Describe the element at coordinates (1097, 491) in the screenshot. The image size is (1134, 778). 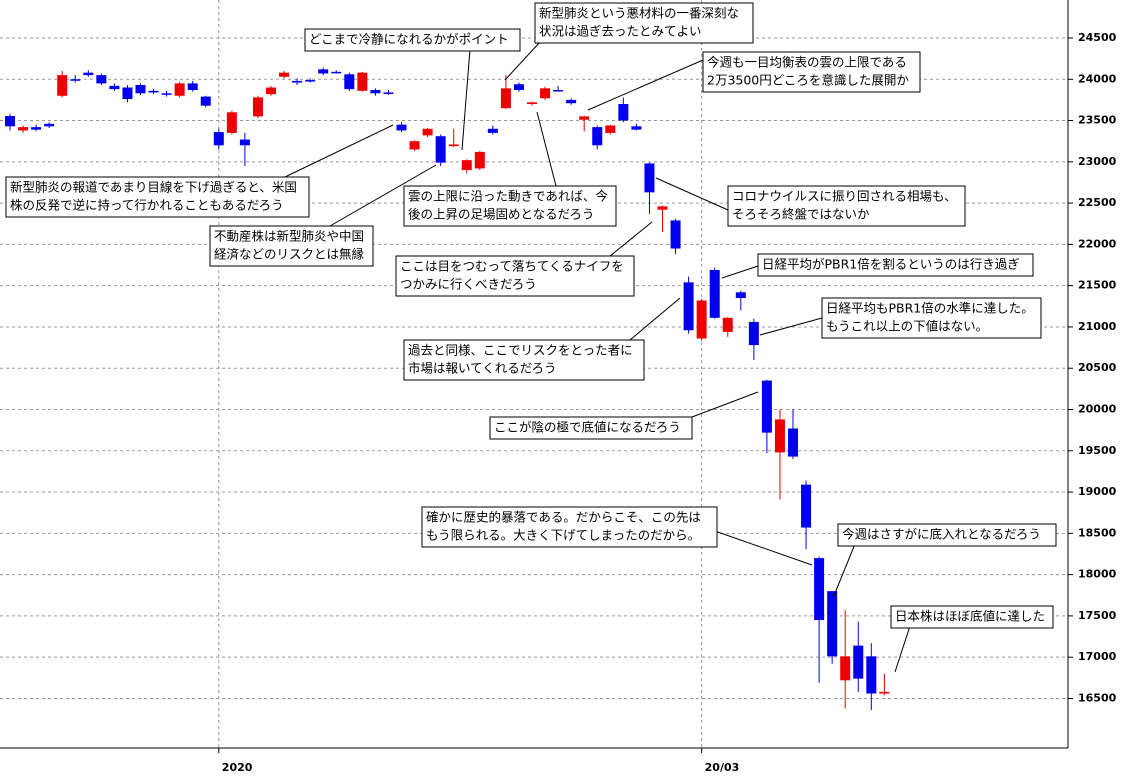
I see `y-tick-label: 19000` at that location.